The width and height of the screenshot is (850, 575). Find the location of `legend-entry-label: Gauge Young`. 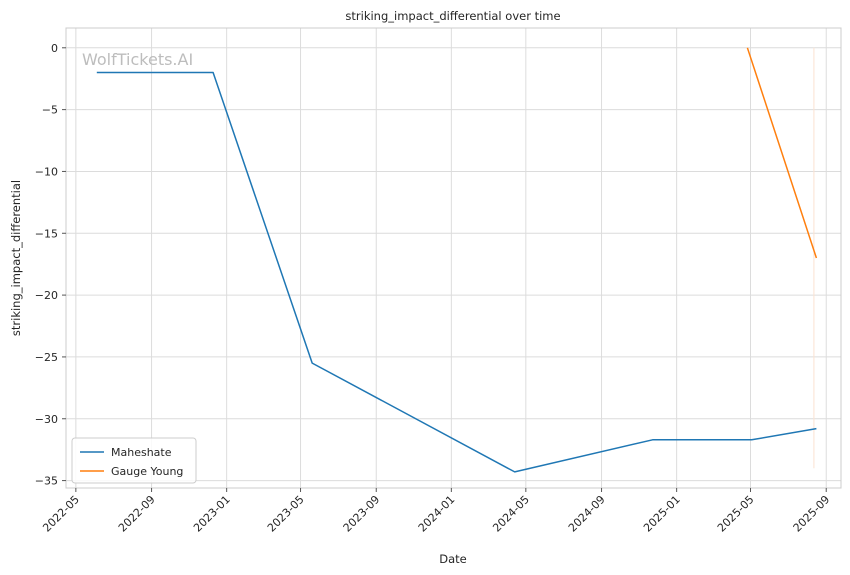

legend-entry-label: Gauge Young is located at coordinates (147, 471).